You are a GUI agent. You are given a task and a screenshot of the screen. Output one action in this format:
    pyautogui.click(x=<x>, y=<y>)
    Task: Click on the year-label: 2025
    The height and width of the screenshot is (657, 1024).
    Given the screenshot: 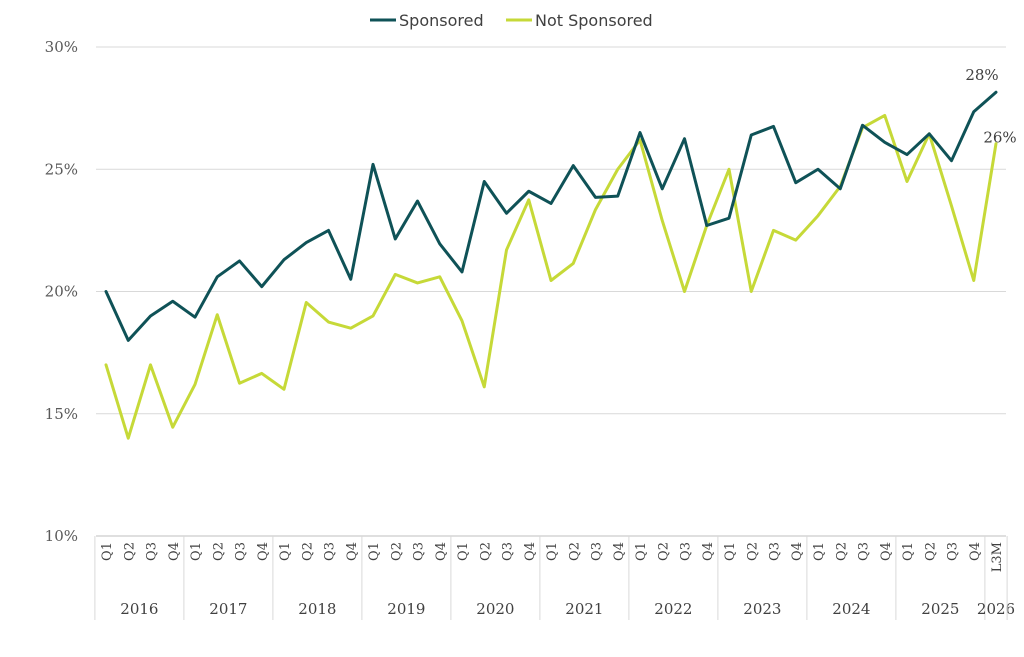 What is the action you would take?
    pyautogui.click(x=940, y=609)
    